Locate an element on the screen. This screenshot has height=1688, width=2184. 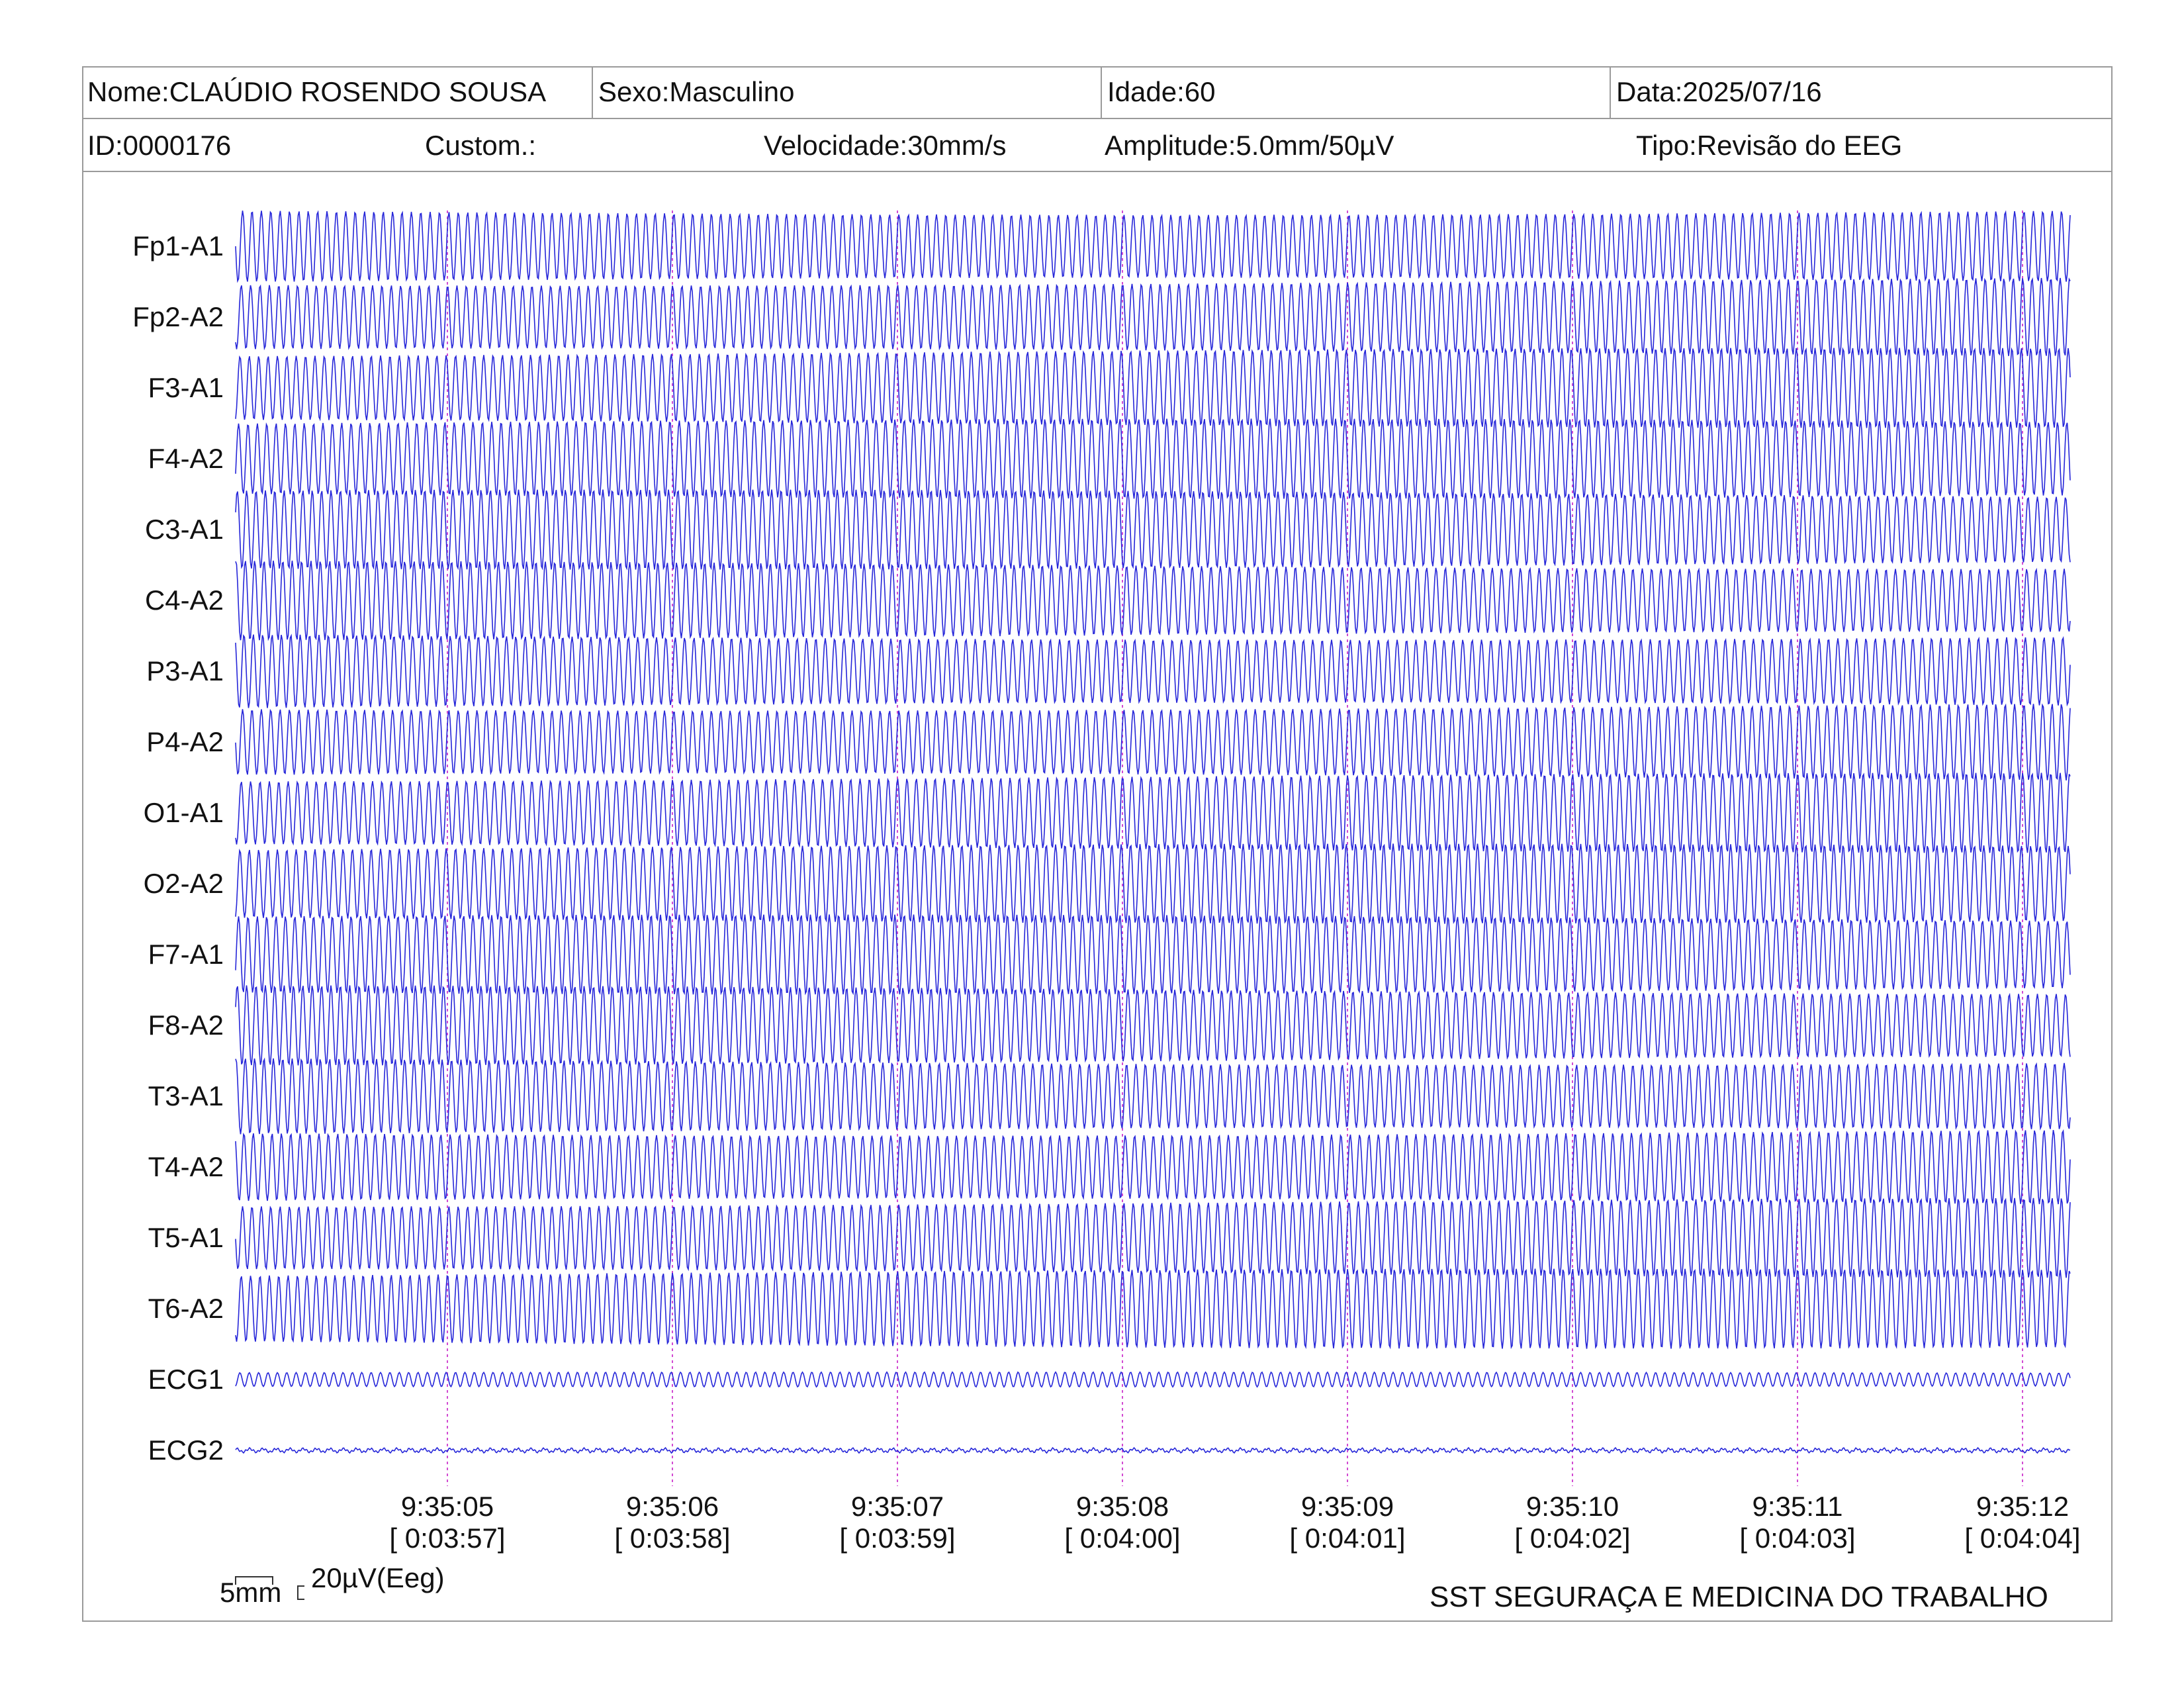
time-label-clock: 9:35:09 is located at coordinates (1347, 1506).